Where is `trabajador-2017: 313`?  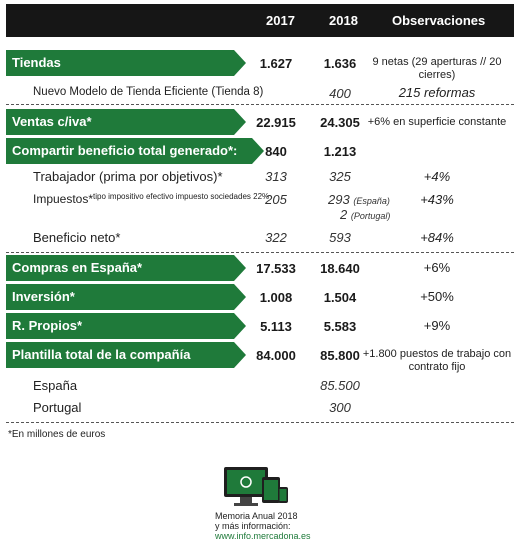 trabajador-2017: 313 is located at coordinates (276, 176).